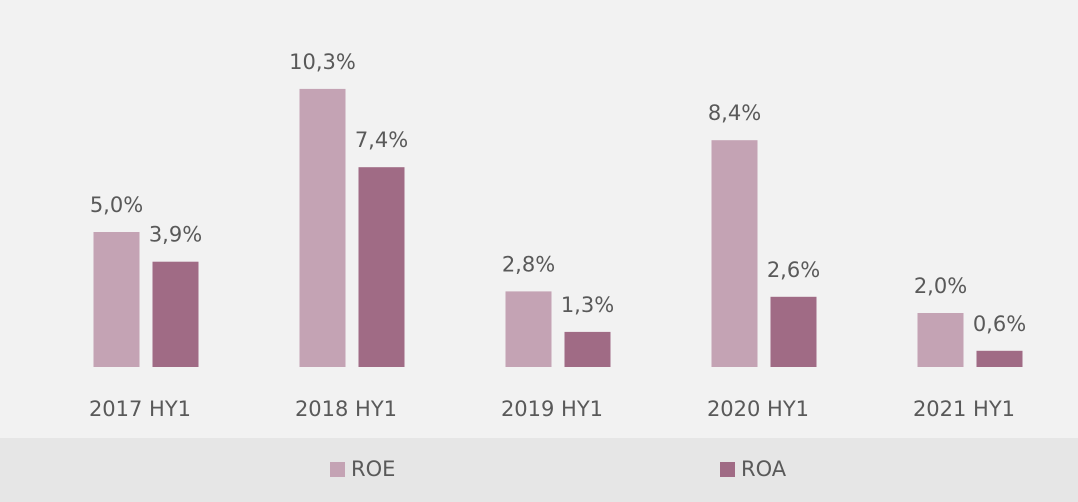 The width and height of the screenshot is (1078, 502). Describe the element at coordinates (552, 409) in the screenshot. I see `x-tick-label: 2019 HY1` at that location.